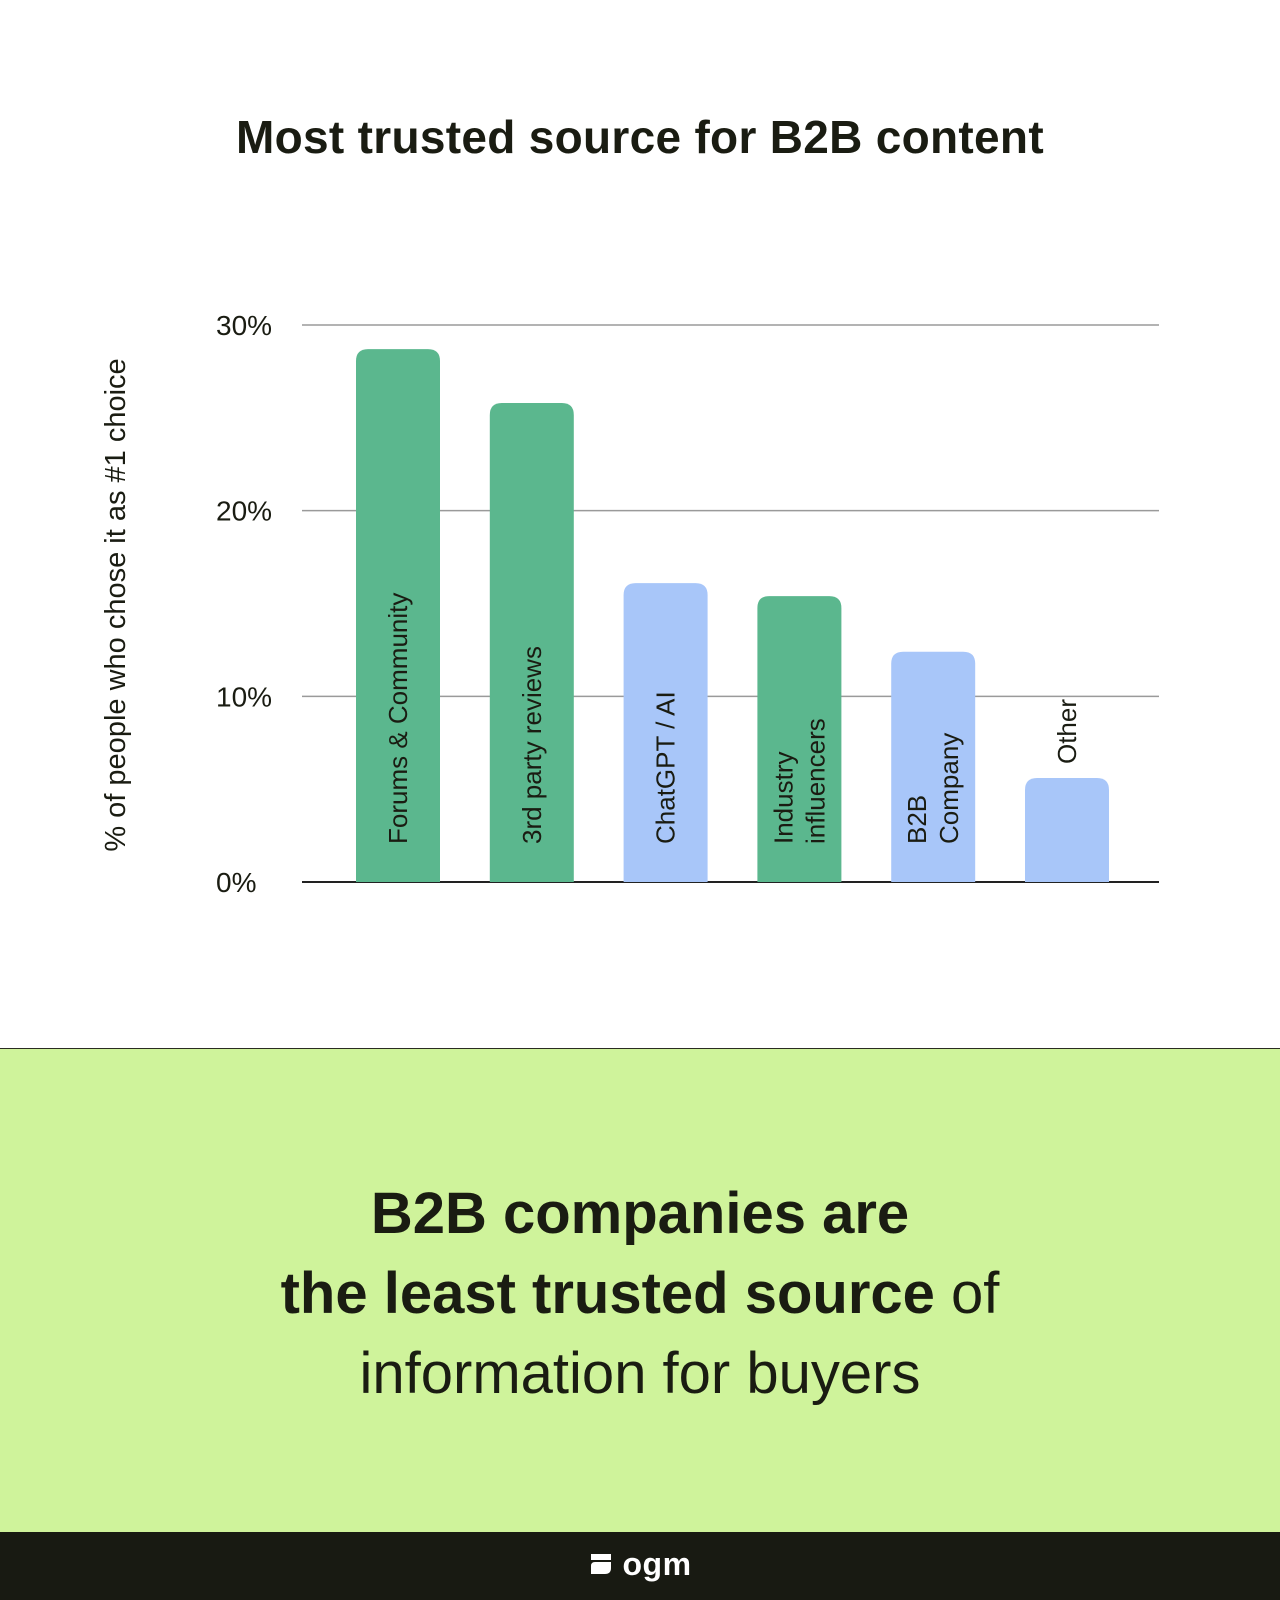  Describe the element at coordinates (244, 325) in the screenshot. I see `y-tick-label: 30%` at that location.